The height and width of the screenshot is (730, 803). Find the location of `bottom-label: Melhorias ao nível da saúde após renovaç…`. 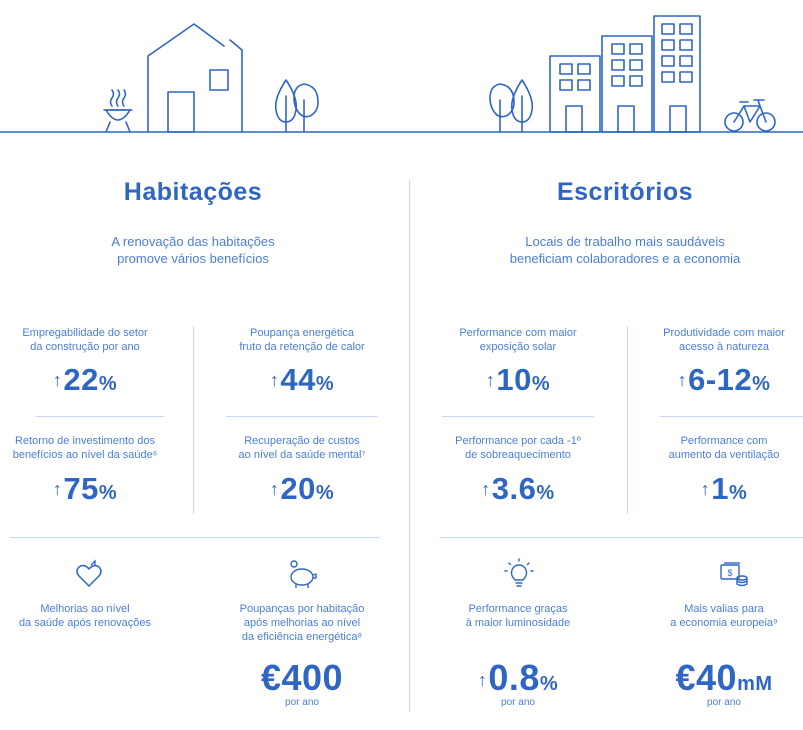

bottom-label: Melhorias ao nível da saúde após renovaç… is located at coordinates (85, 616).